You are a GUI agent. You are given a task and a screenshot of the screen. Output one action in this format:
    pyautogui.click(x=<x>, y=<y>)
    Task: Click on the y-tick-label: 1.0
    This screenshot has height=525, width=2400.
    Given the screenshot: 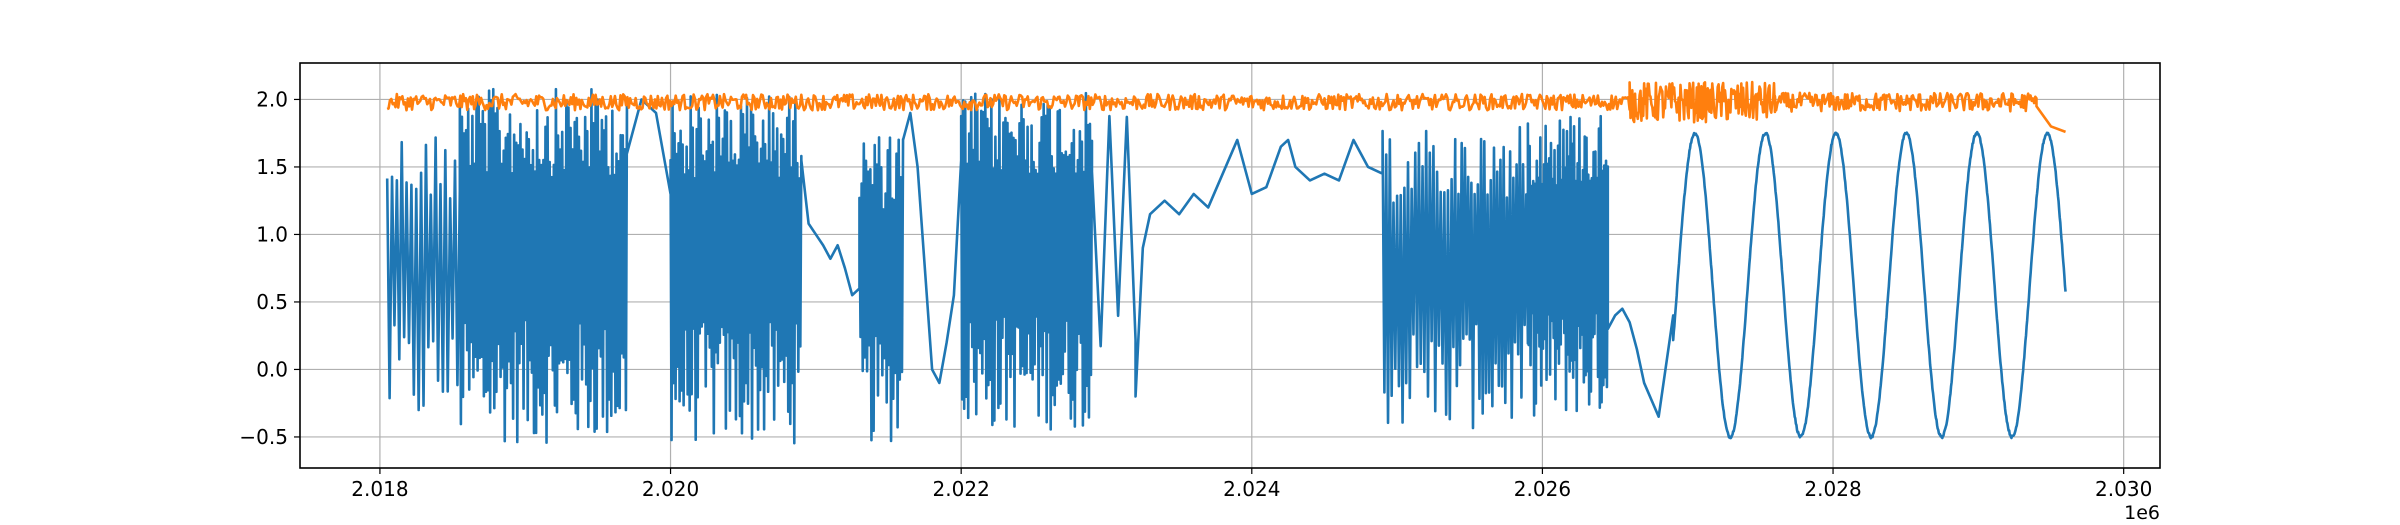 What is the action you would take?
    pyautogui.click(x=272, y=234)
    